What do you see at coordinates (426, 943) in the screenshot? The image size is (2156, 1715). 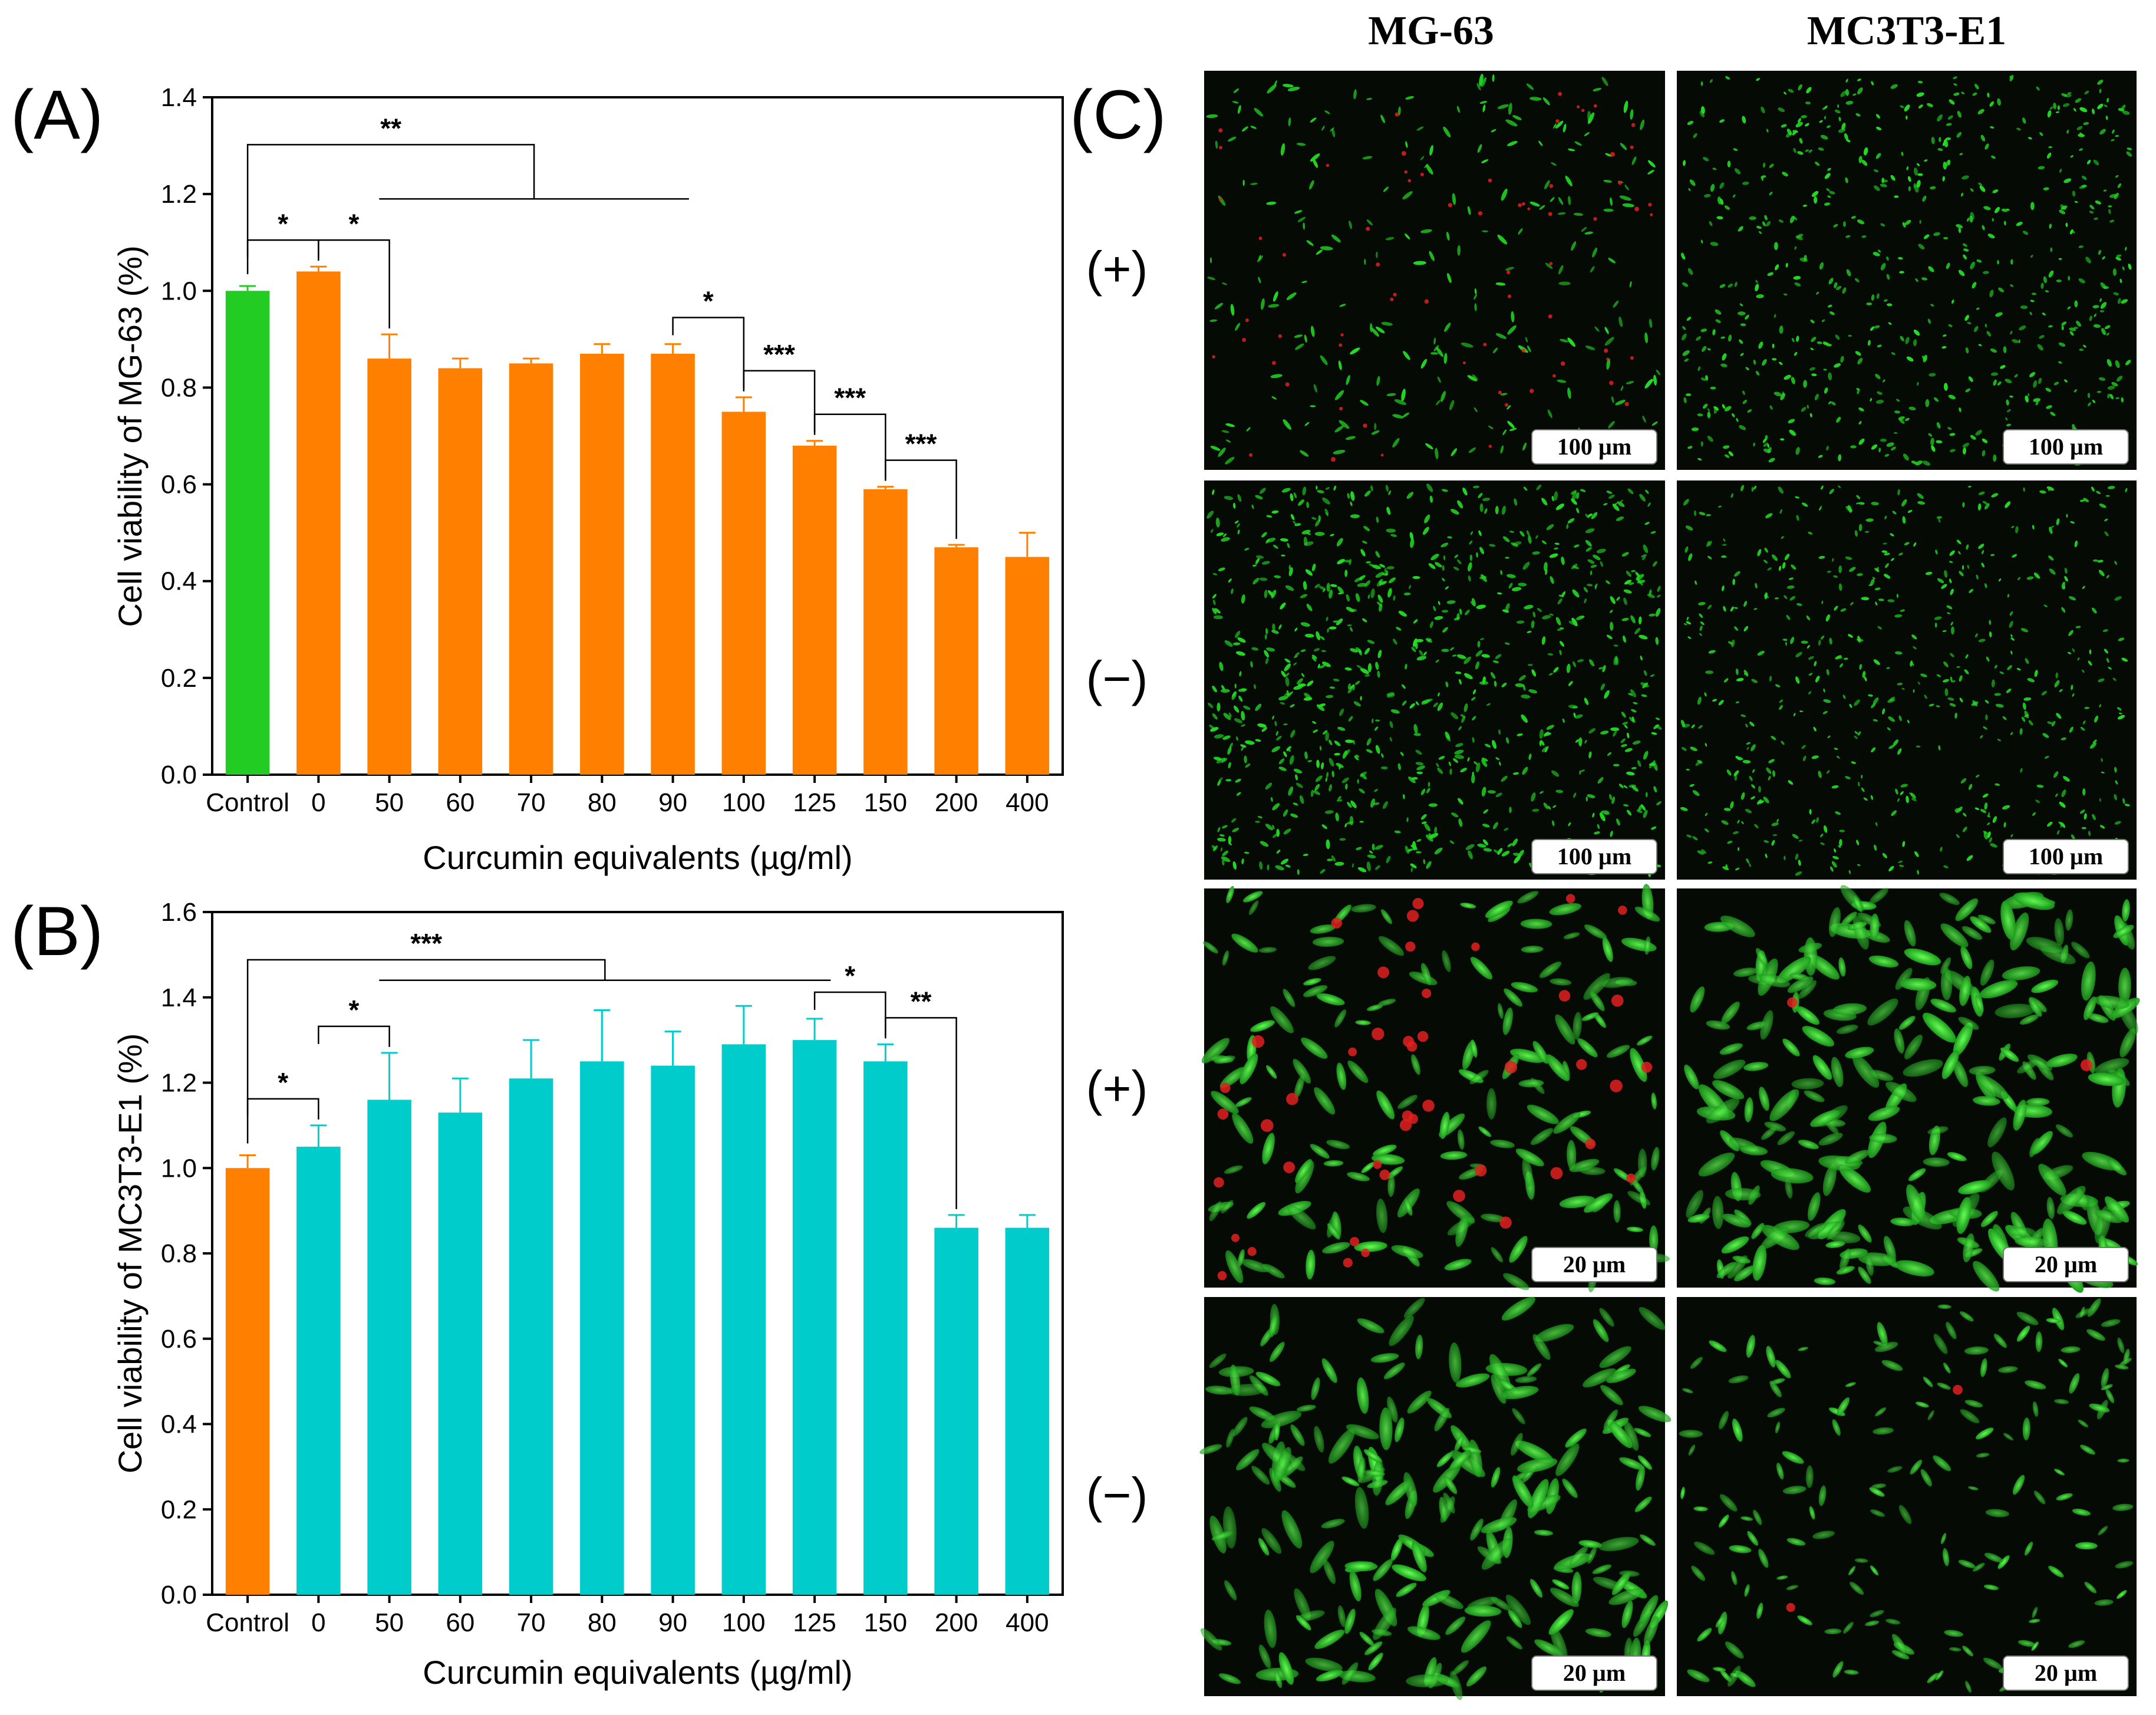 I see `b-sig-label: ***` at bounding box center [426, 943].